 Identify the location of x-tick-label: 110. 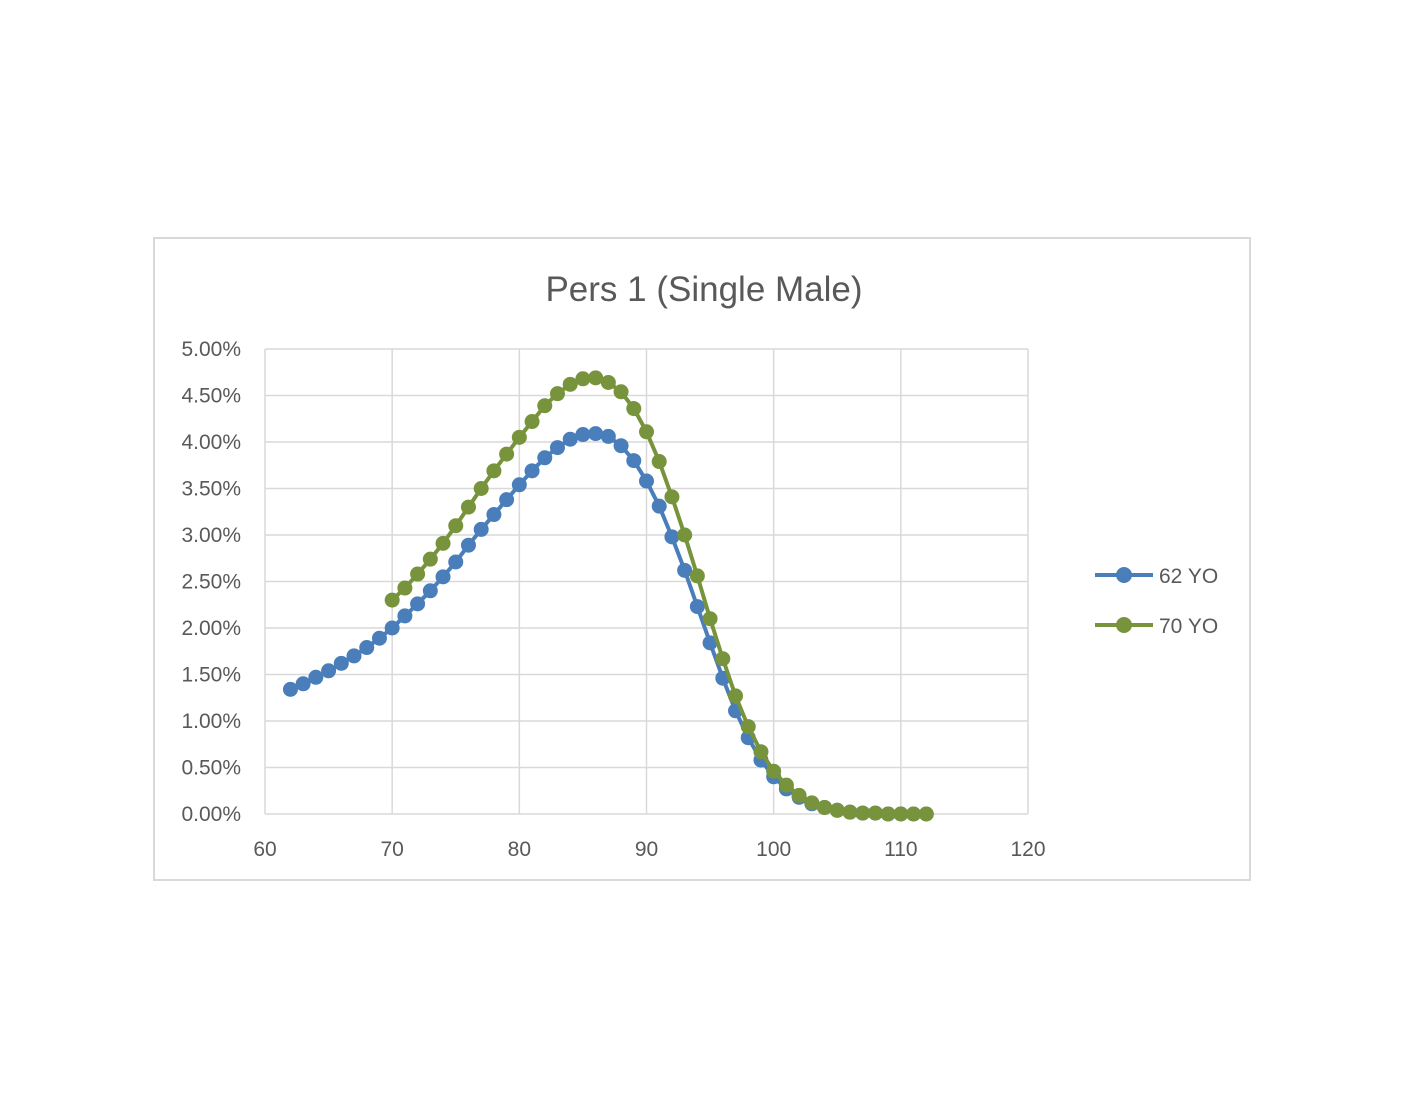
(900, 849).